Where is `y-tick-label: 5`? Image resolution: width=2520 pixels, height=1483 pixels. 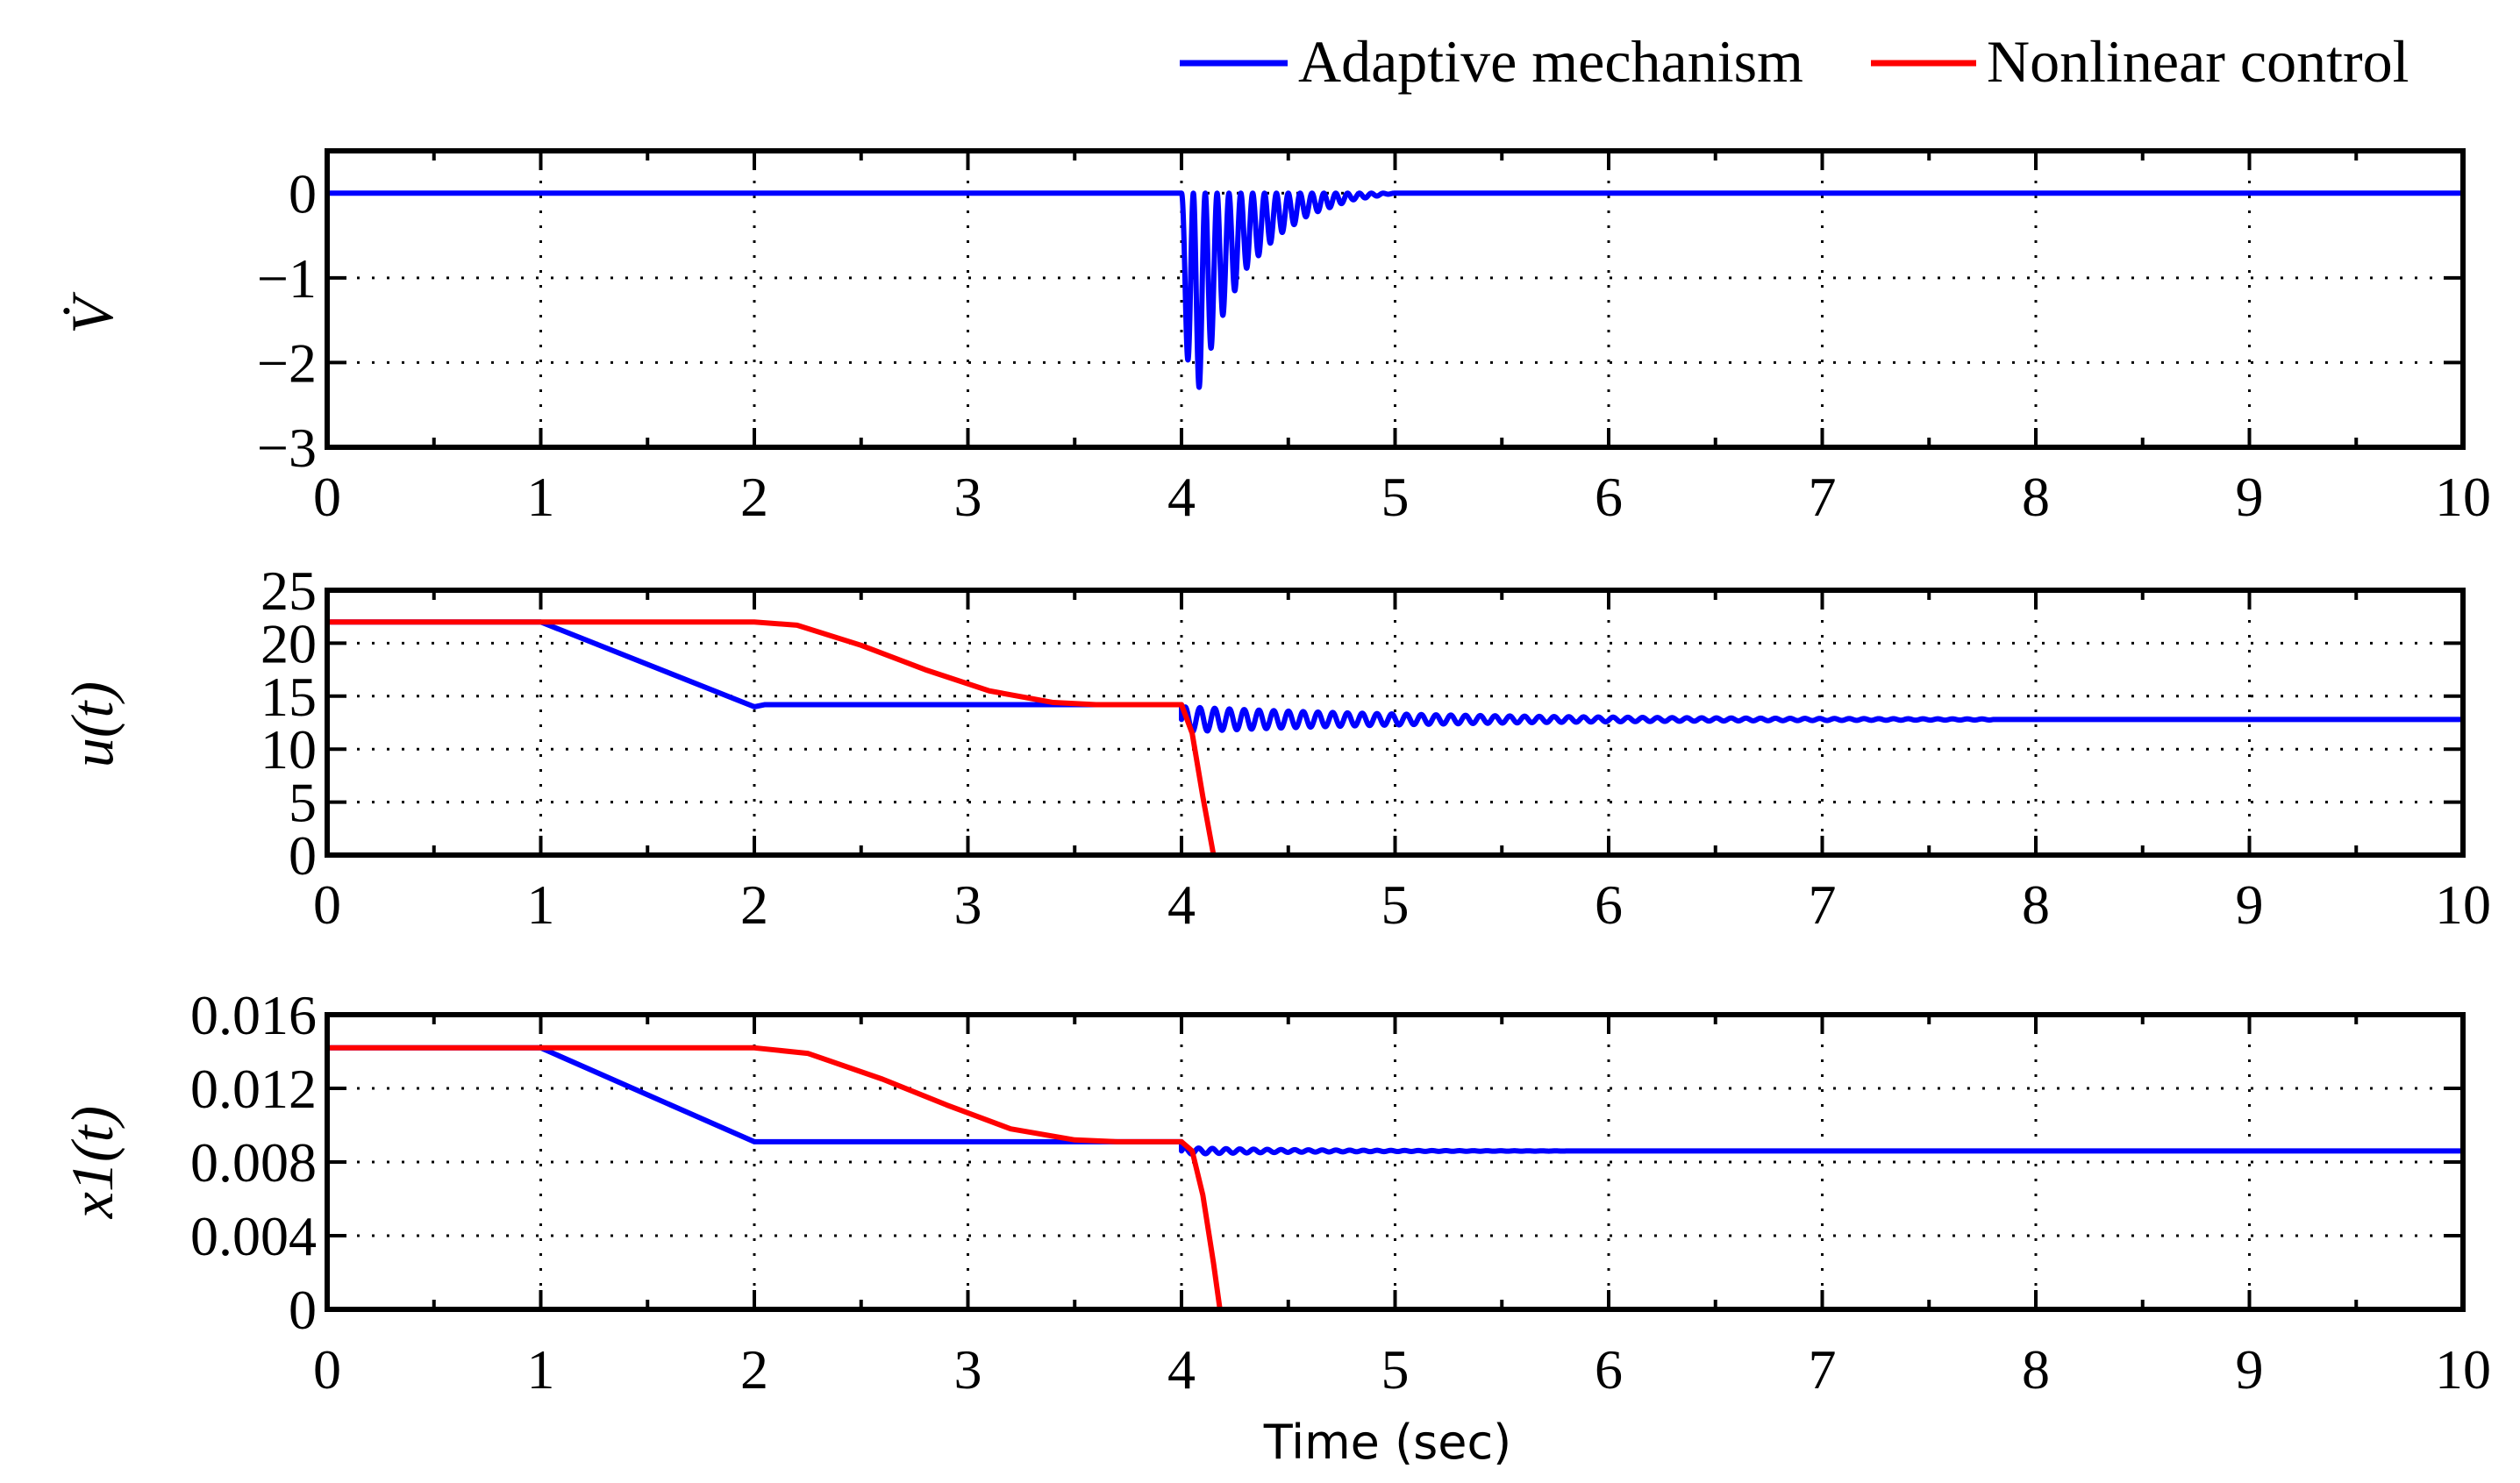 y-tick-label: 5 is located at coordinates (303, 803).